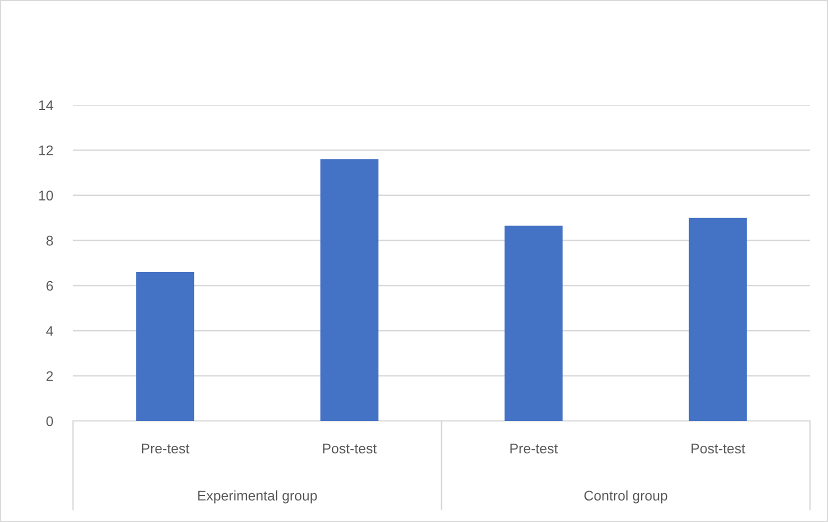 This screenshot has width=828, height=522. Describe the element at coordinates (257, 497) in the screenshot. I see `text: Experimental group` at that location.